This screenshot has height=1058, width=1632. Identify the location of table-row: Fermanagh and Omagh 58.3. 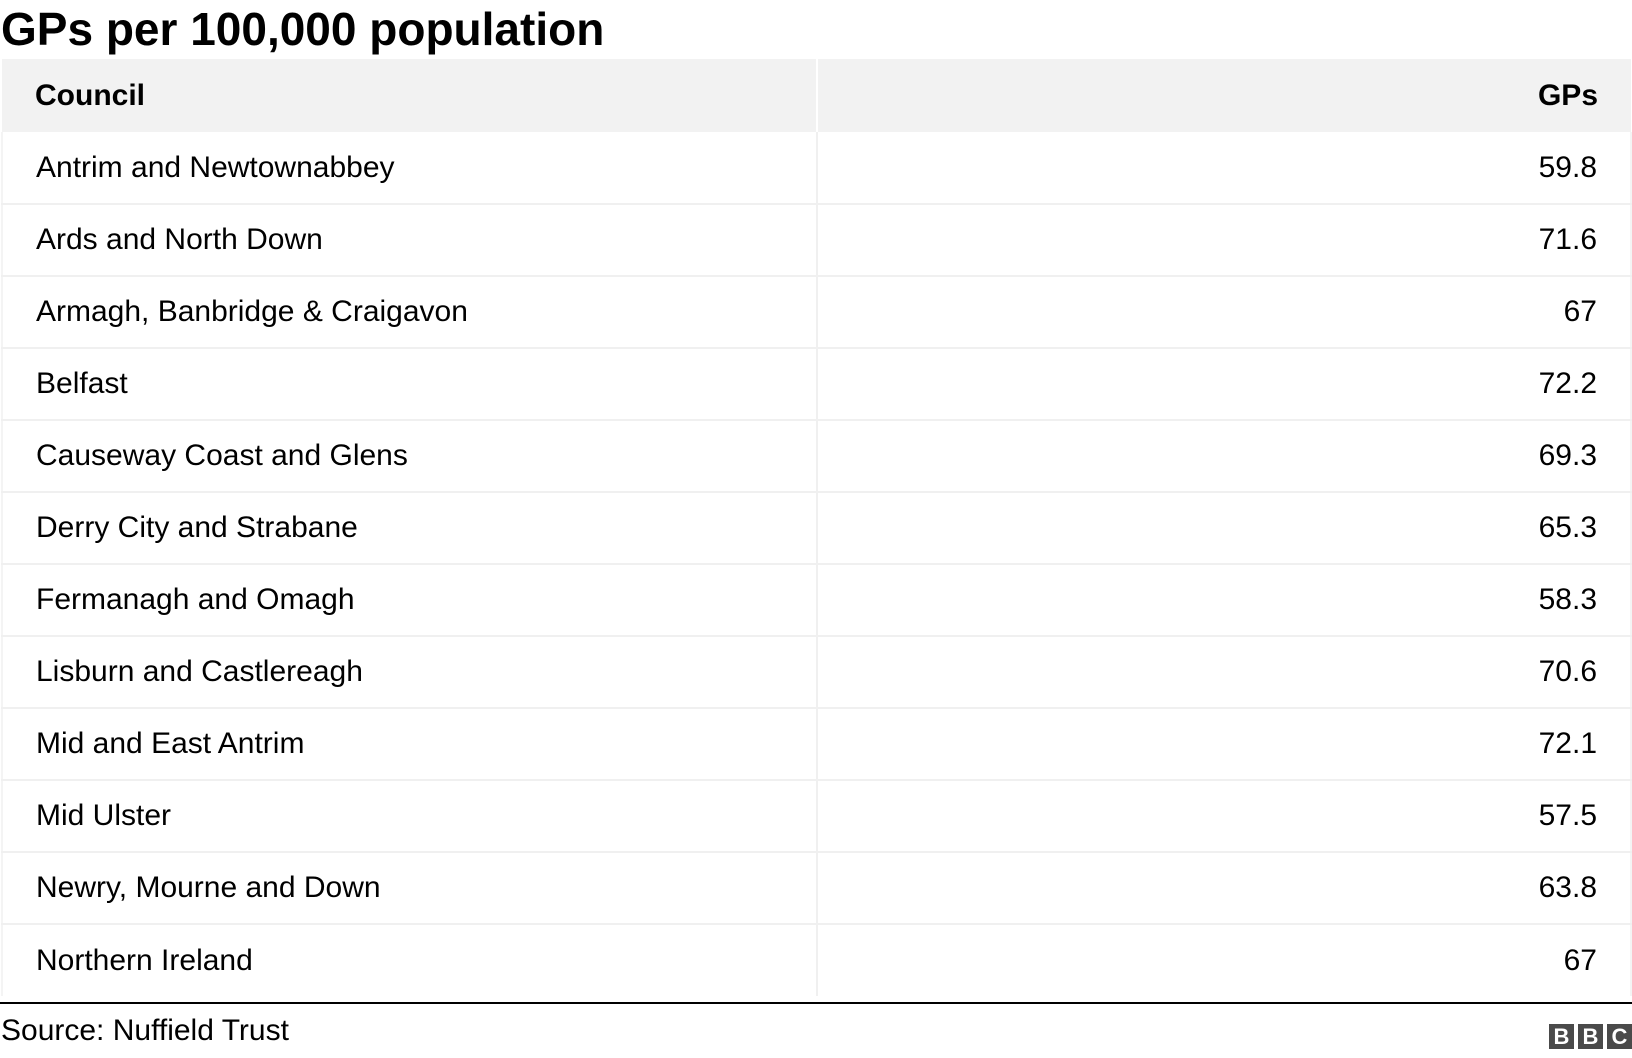
(816, 600).